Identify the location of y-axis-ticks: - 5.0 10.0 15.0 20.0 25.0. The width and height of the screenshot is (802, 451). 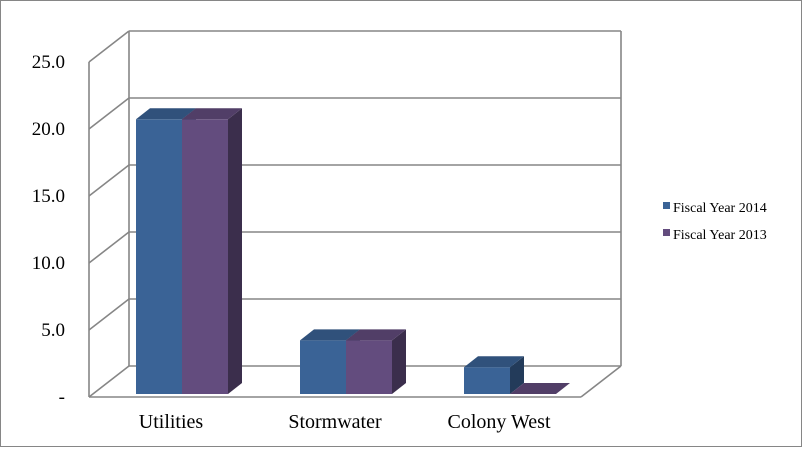
(48, 230).